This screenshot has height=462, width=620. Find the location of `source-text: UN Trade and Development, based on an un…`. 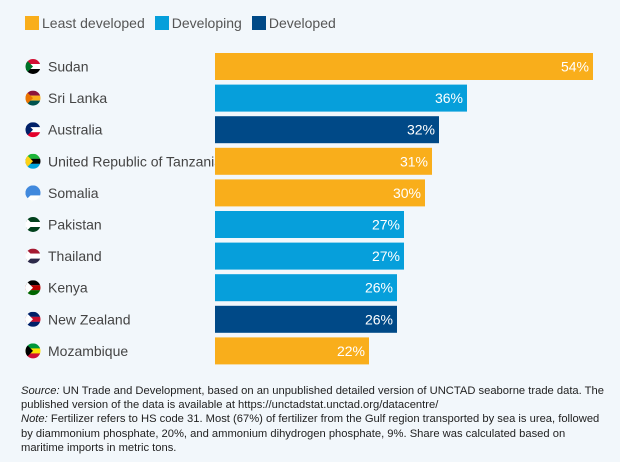

source-text: UN Trade and Development, based on an un… is located at coordinates (312, 398).